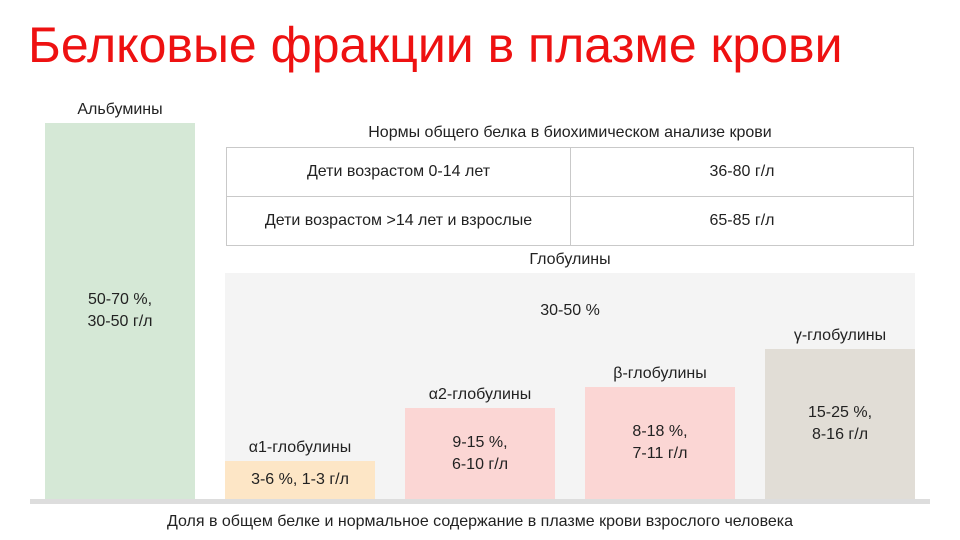 This screenshot has width=960, height=540. Describe the element at coordinates (398, 221) in the screenshot. I see `table-cell-group: Дети возрастом >14 лет и взрослые` at that location.